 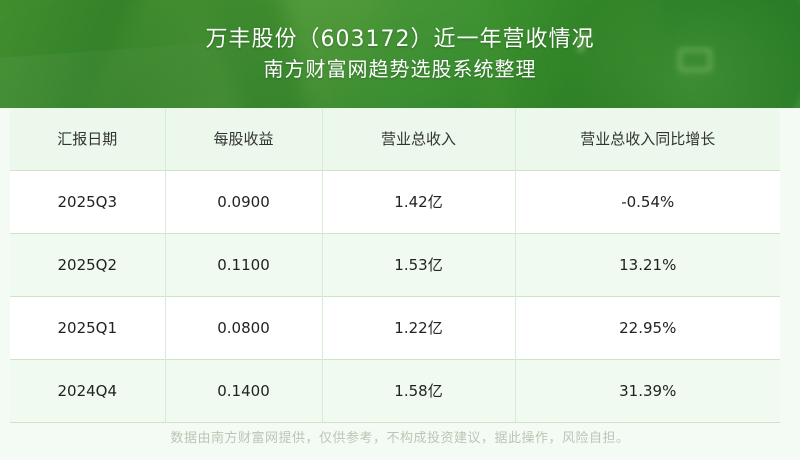 I want to click on table-row: 2025Q2 0.1100 1.53亿 13.21%, so click(x=395, y=264).